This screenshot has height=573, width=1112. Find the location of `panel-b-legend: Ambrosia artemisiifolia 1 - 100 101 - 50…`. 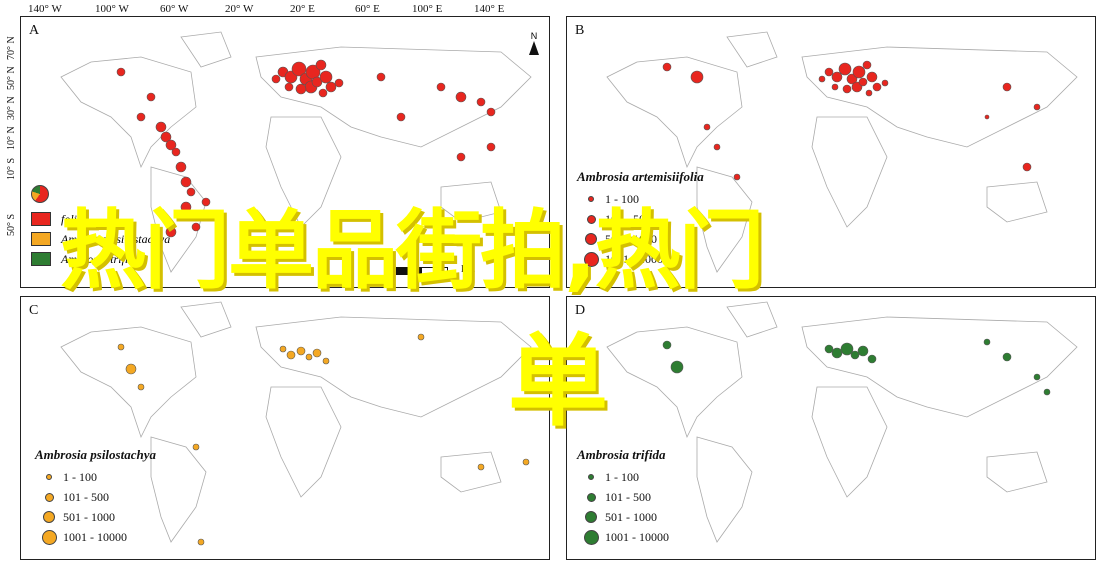

panel-b-legend: Ambrosia artemisiifolia 1 - 100 101 - 50… is located at coordinates (640, 219).